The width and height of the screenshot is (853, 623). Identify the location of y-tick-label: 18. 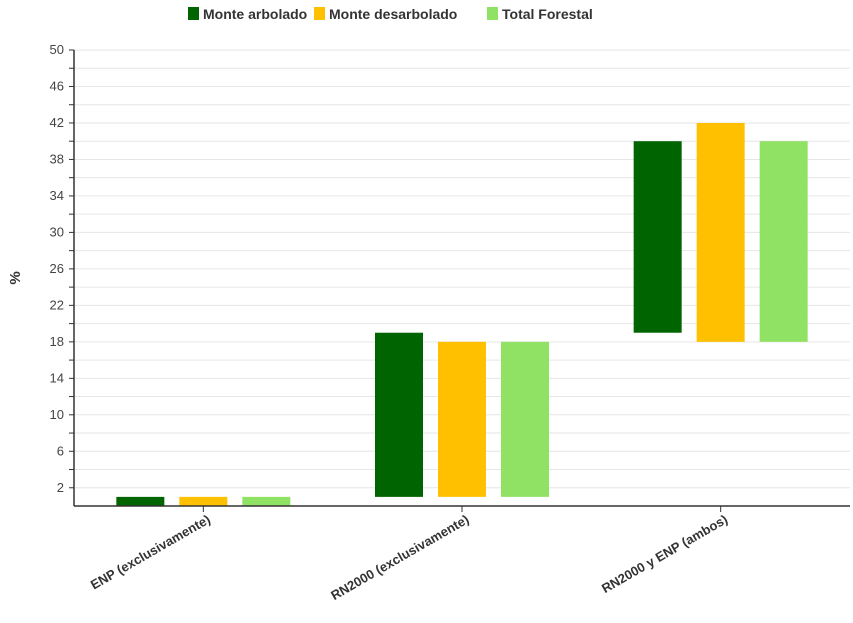
(57, 341).